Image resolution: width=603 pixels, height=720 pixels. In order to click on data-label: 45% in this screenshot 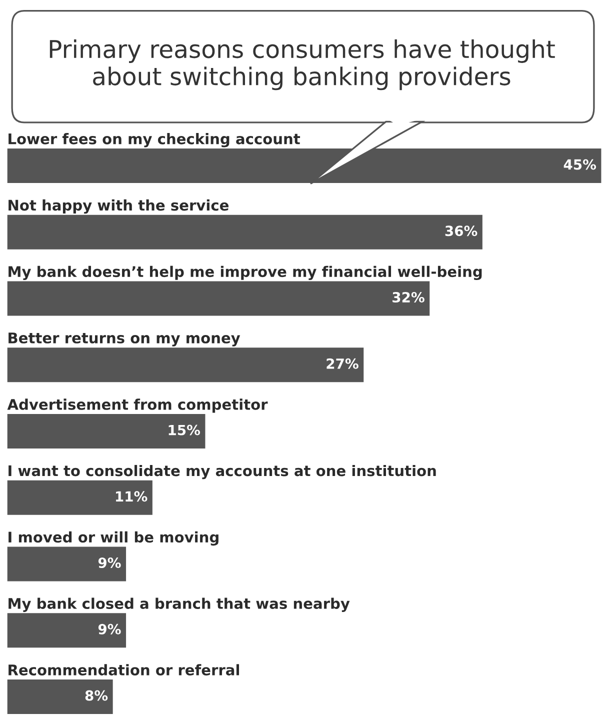, I will do `click(580, 164)`.